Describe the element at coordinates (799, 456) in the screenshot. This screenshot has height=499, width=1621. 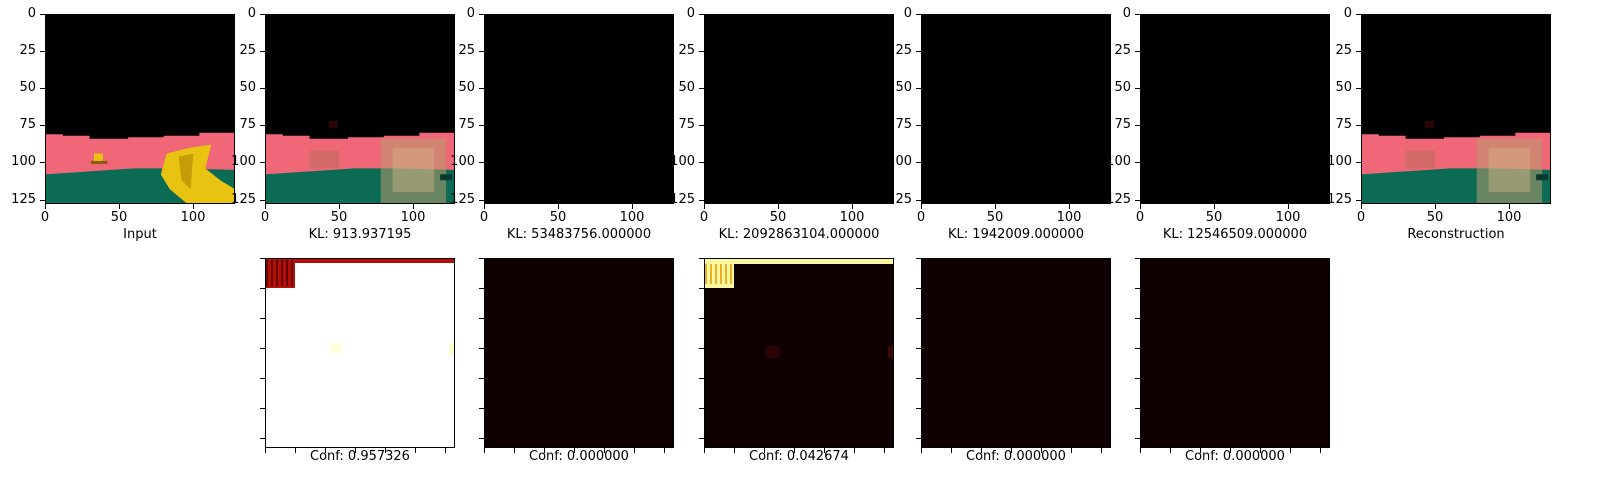
I see `bottom-caption-2: Conf: 0.042674` at that location.